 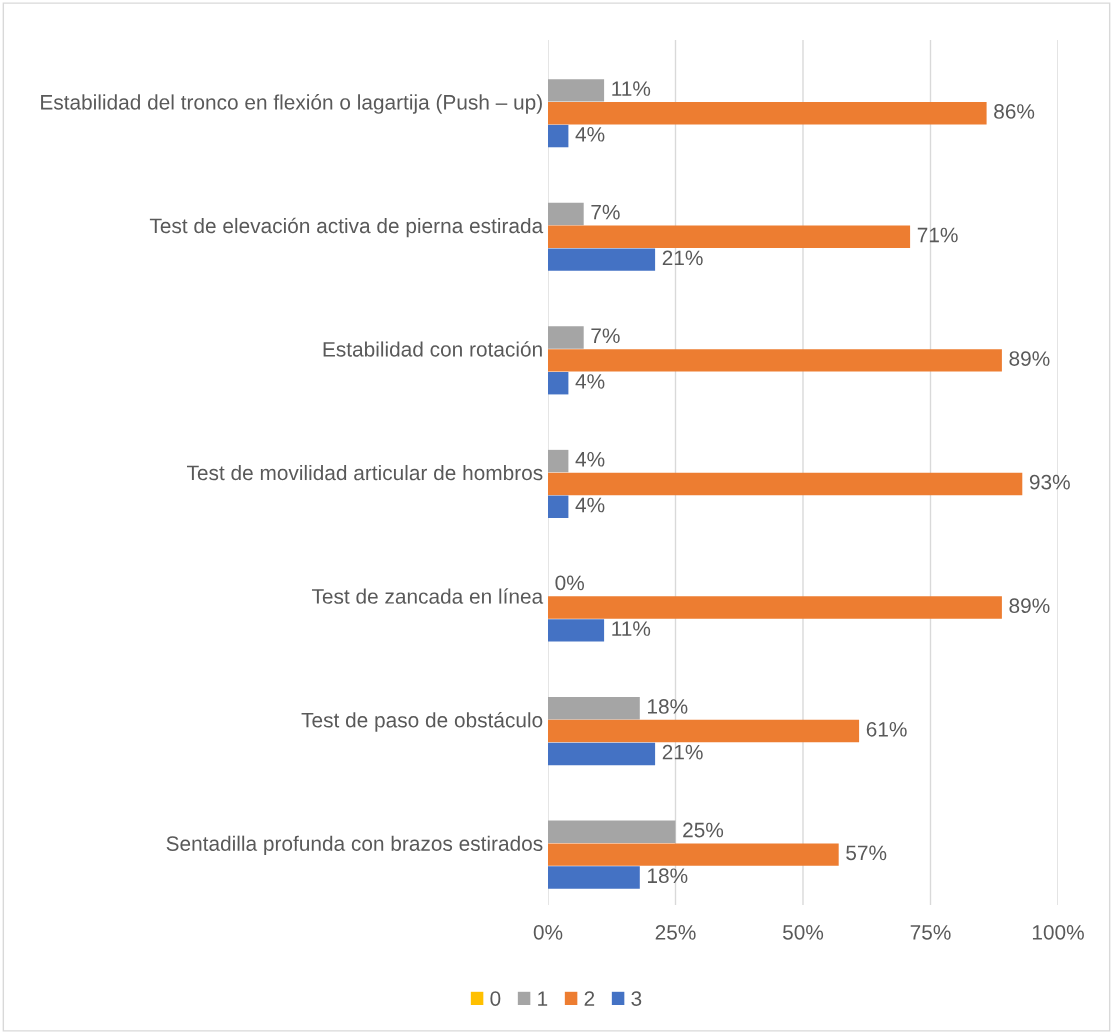 I want to click on y-tick-label: Estabilidad del tronco en flexión o lagartija (Push – up), so click(x=291, y=104).